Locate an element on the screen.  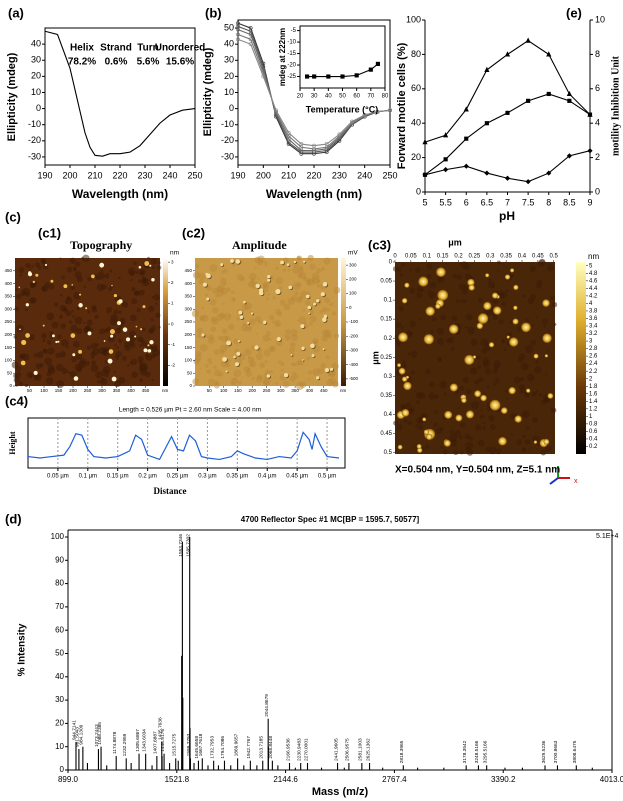
y-axis-label: % Intensity is located at coordinates (22, 649).